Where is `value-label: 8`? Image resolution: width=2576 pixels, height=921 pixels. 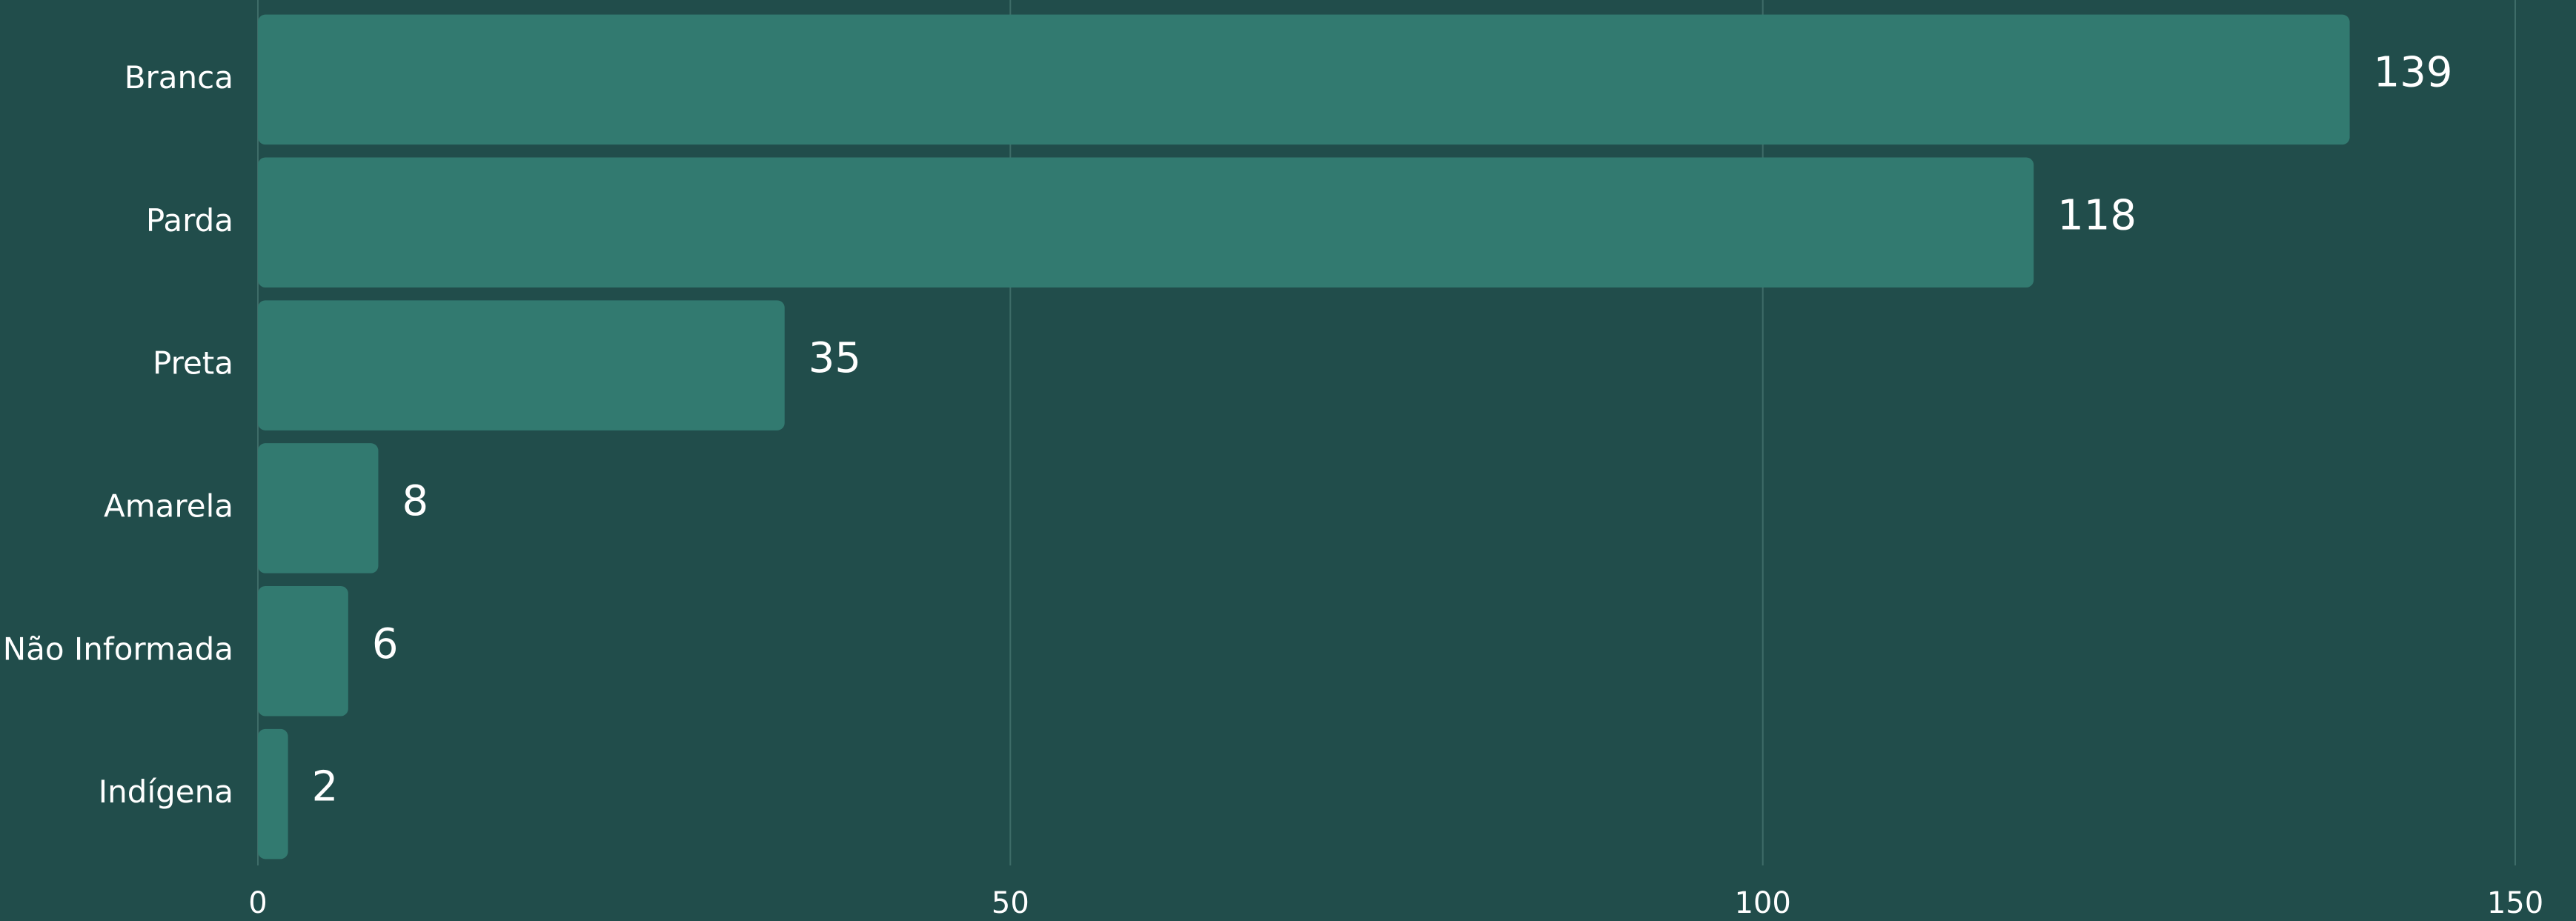
value-label: 8 is located at coordinates (415, 501).